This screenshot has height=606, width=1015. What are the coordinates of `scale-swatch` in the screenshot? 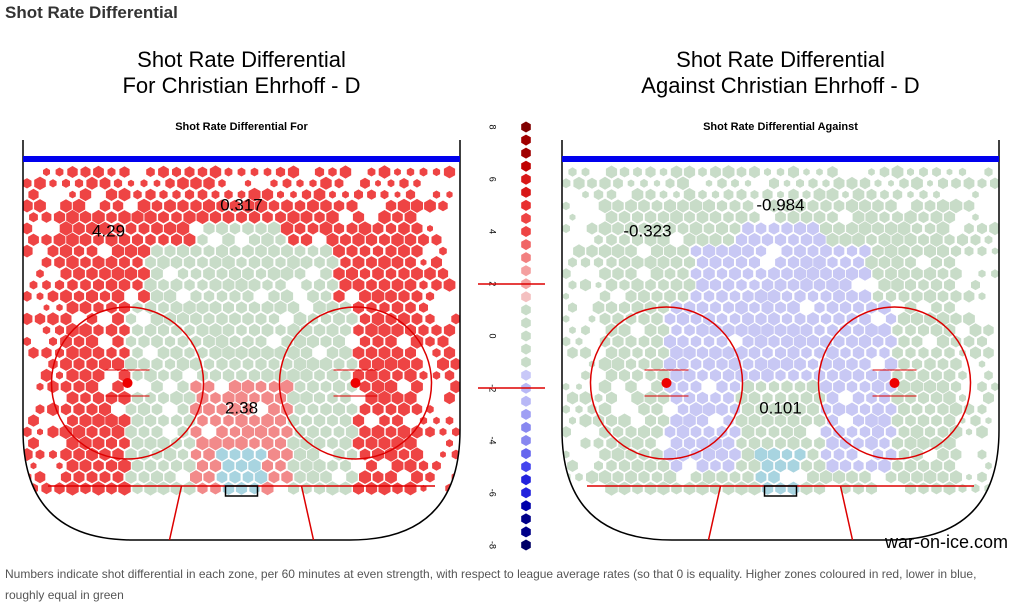 It's located at (526, 519).